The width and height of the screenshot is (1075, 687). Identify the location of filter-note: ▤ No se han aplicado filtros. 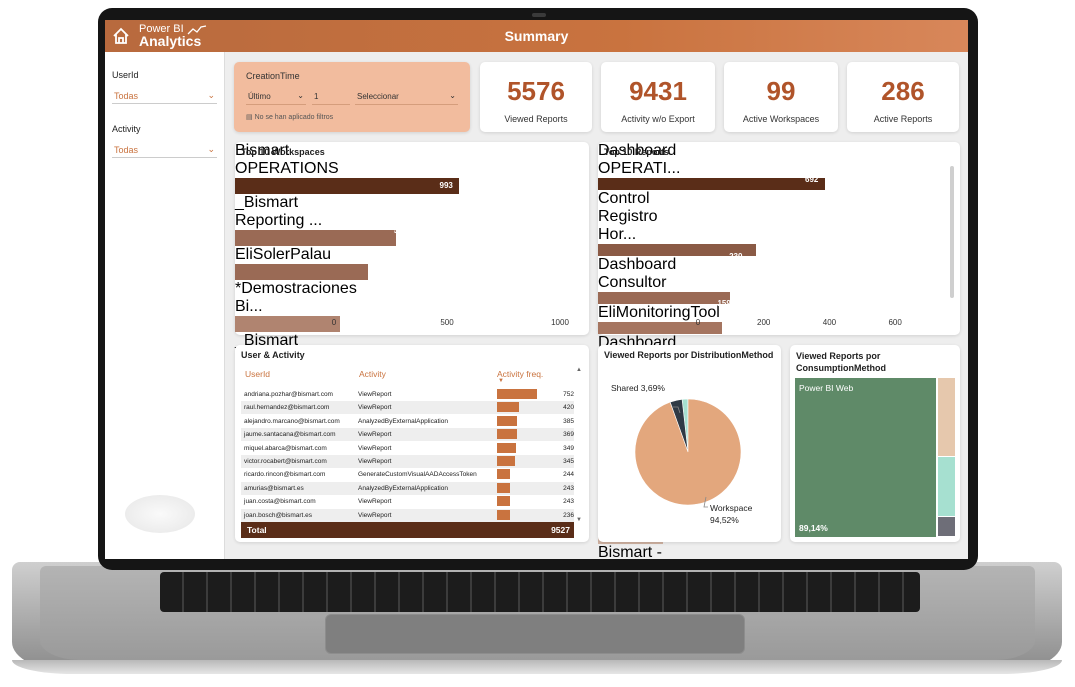
(289, 117).